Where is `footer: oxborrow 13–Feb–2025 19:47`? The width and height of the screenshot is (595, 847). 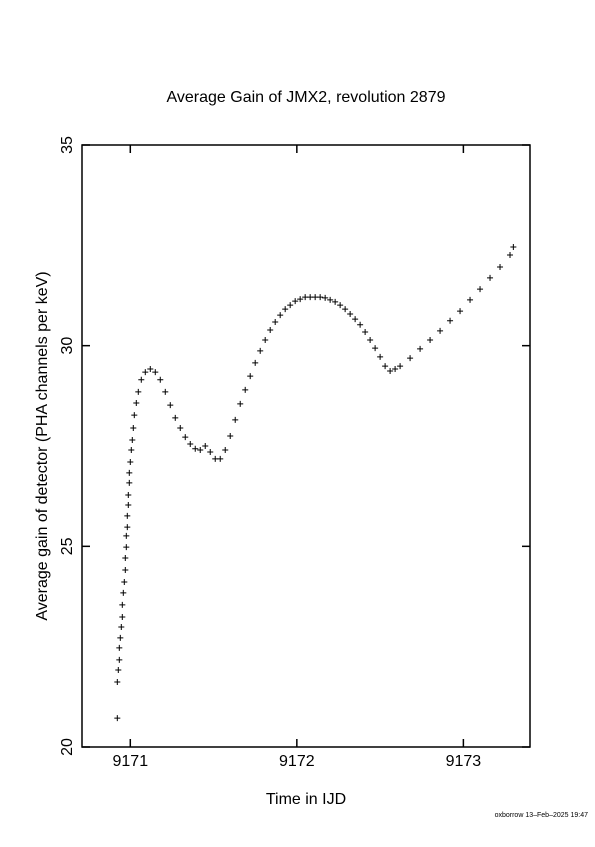 footer: oxborrow 13–Feb–2025 19:47 is located at coordinates (542, 815).